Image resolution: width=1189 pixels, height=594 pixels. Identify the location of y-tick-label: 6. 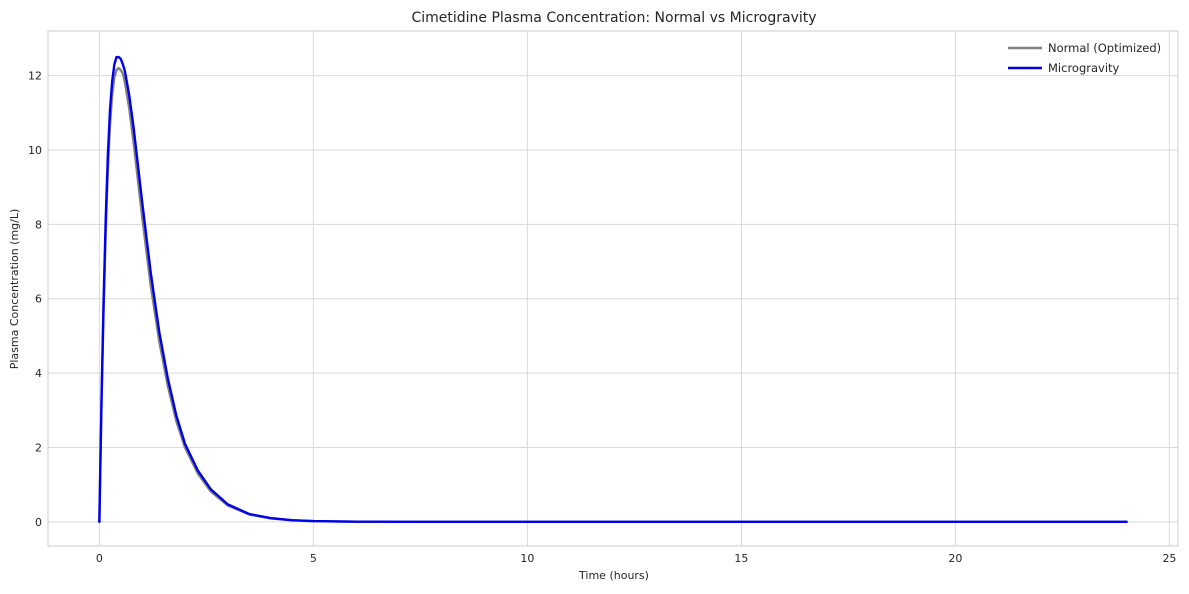
(38, 299).